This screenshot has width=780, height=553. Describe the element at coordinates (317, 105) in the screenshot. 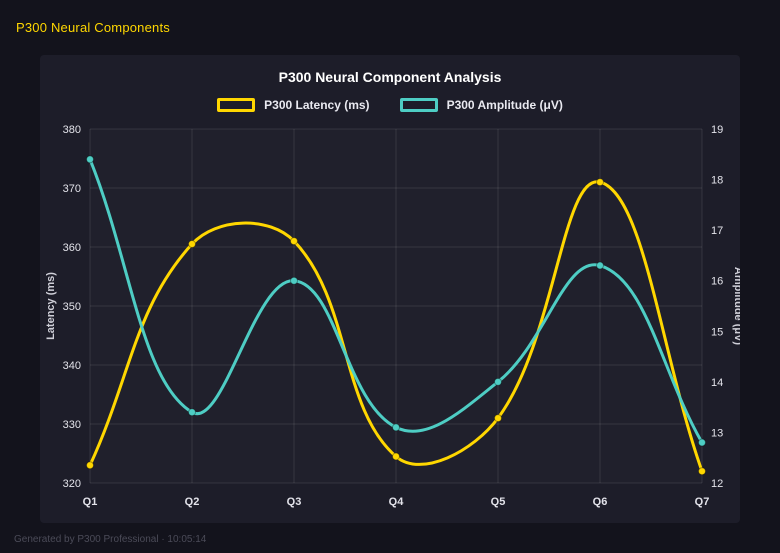

I see `legend-label-latency: P300 Latency (ms)` at that location.